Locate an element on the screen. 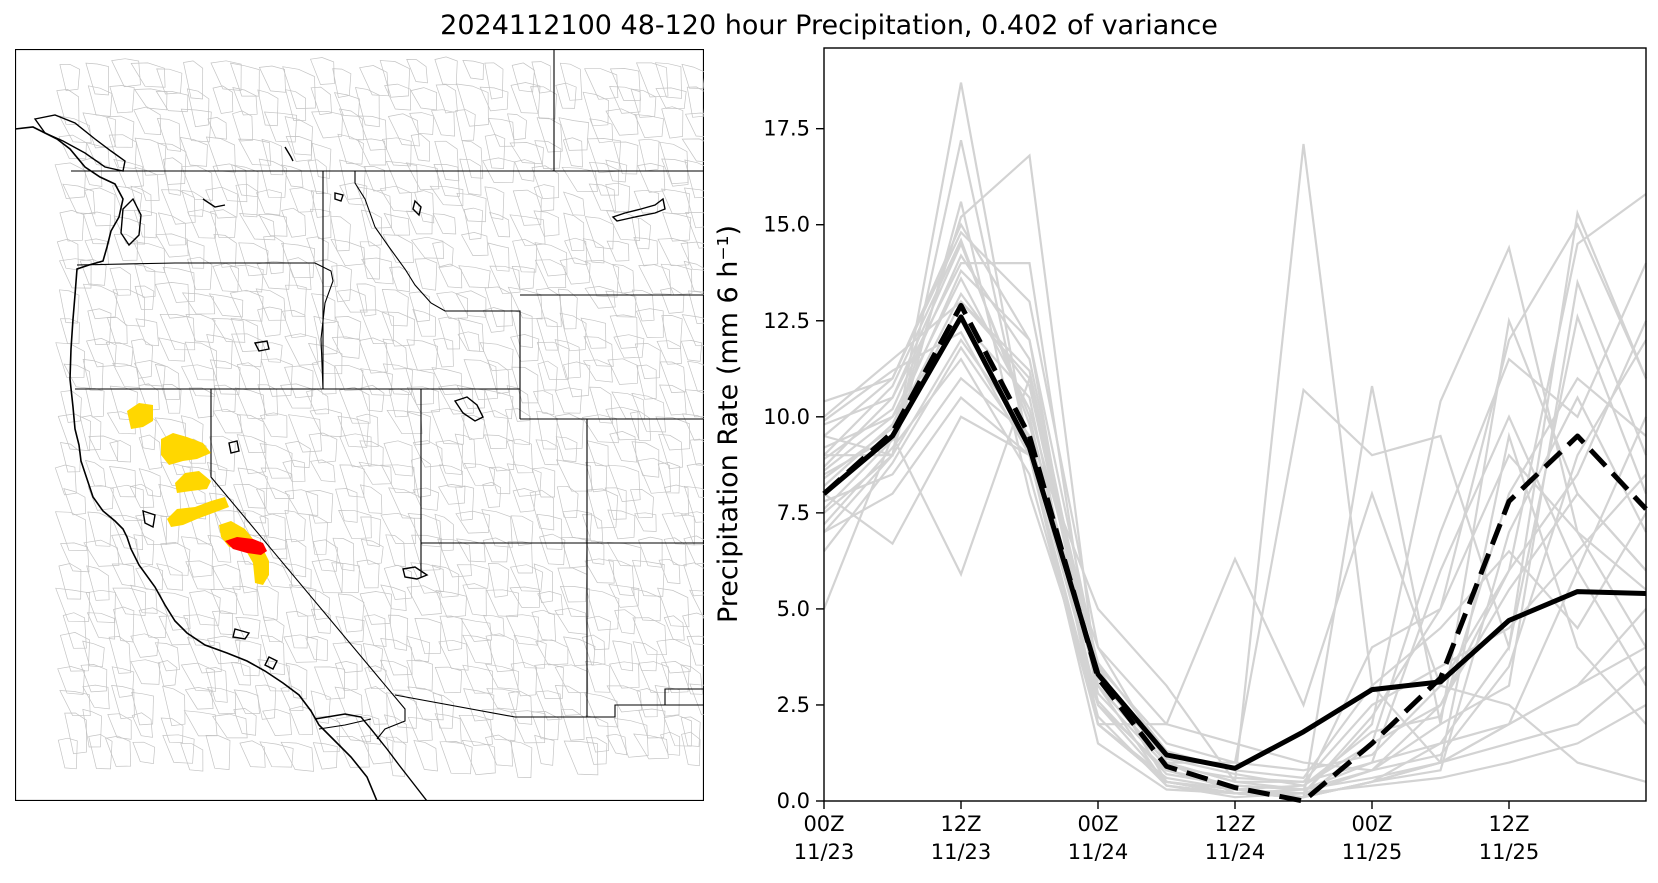  y-tick-label: 10.0 is located at coordinates (786, 417).